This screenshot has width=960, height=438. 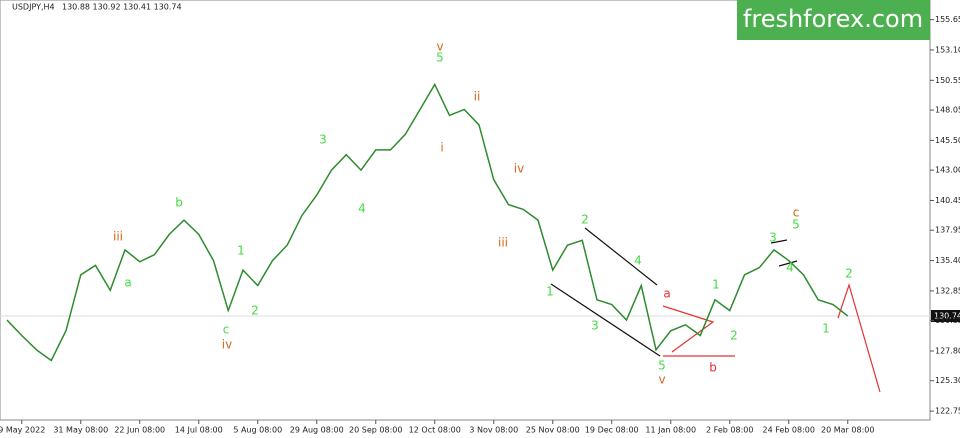 What do you see at coordinates (22, 430) in the screenshot?
I see `x-tick-label: 9 May 2022` at bounding box center [22, 430].